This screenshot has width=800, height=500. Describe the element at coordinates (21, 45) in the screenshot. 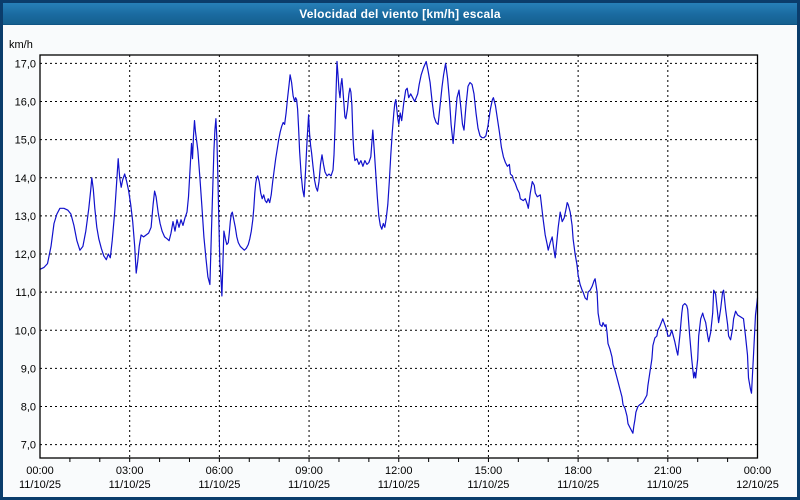

I see `y-axis-unit-label: km/h` at that location.